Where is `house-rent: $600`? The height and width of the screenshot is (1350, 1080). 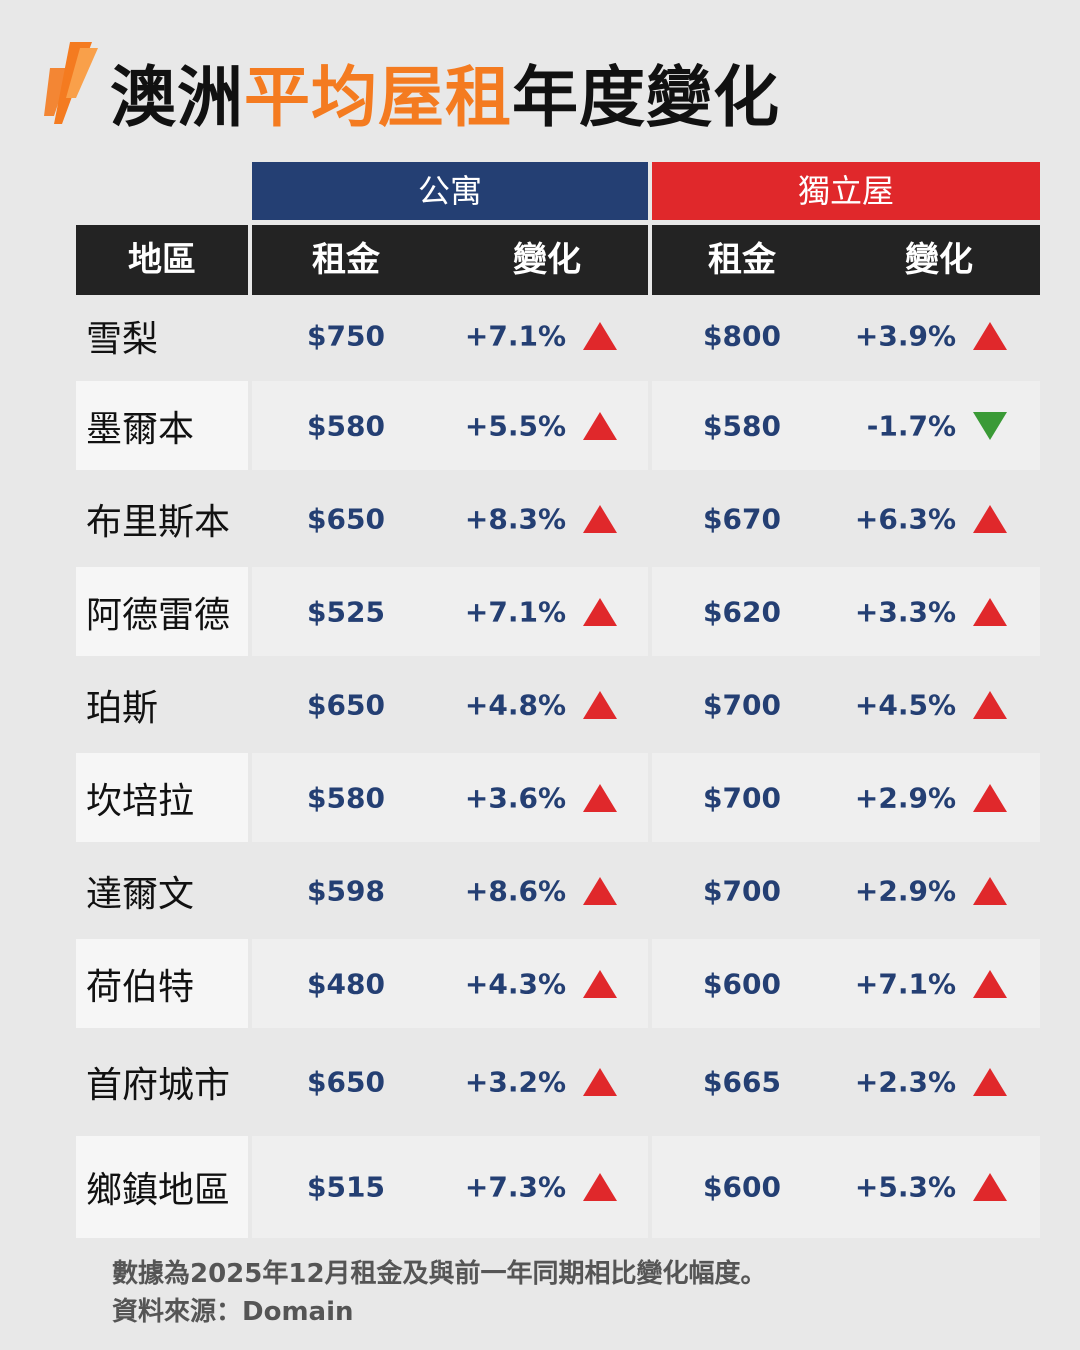 house-rent: $600 is located at coordinates (742, 983).